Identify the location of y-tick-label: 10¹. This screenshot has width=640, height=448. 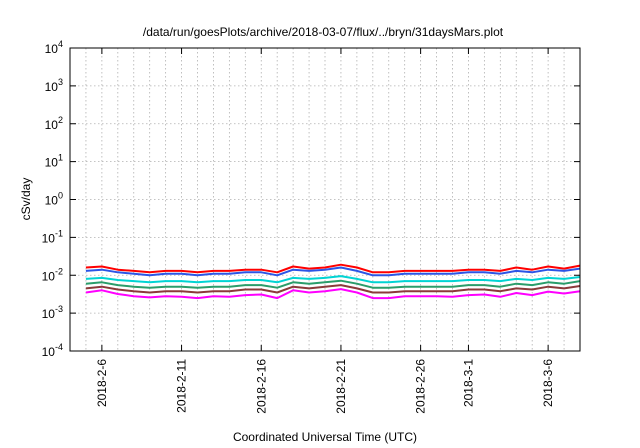
(54, 161).